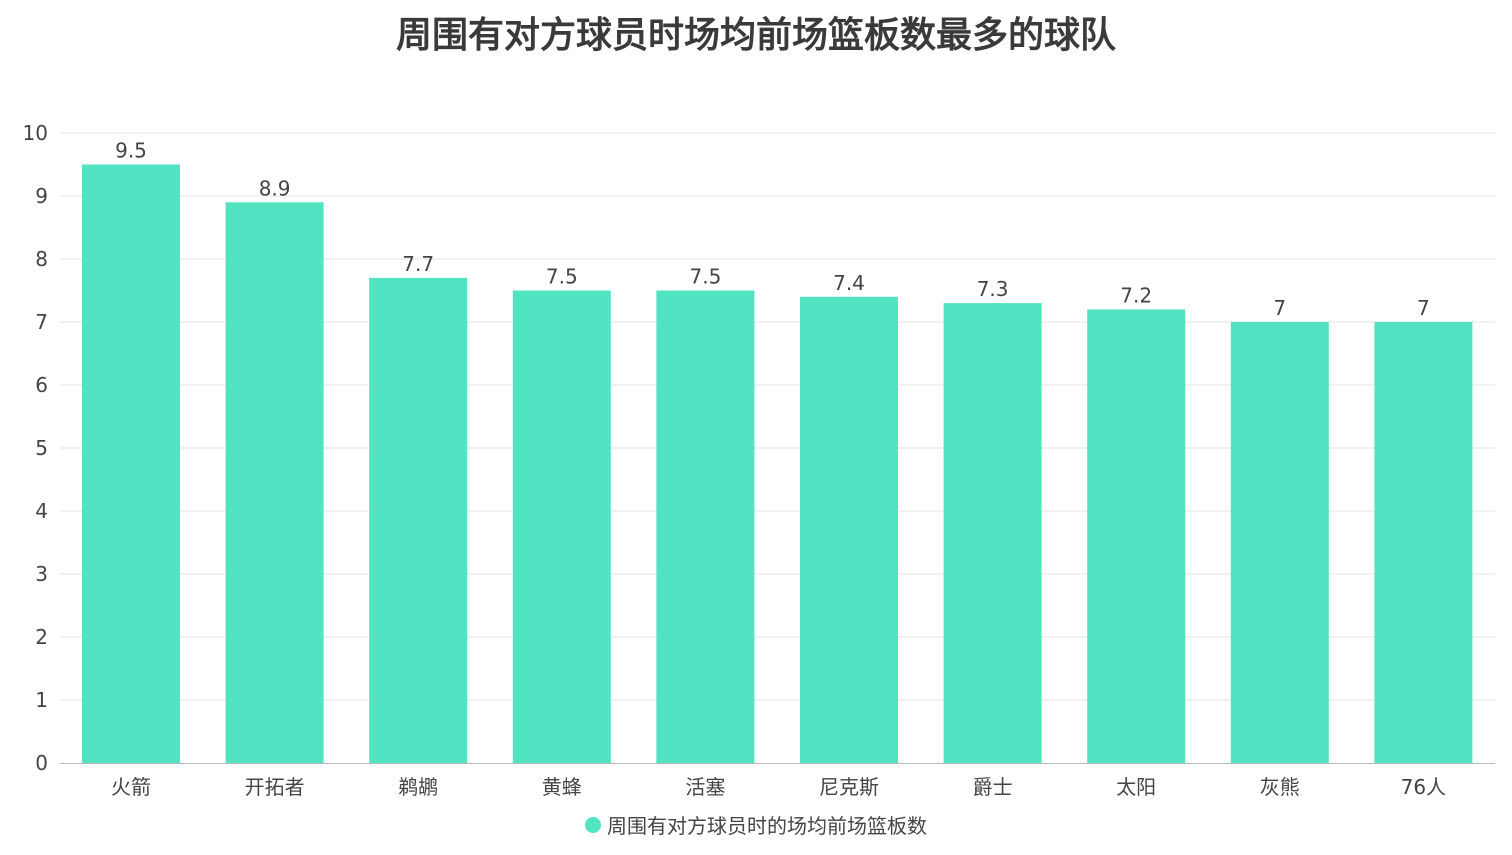 The image size is (1512, 855). Describe the element at coordinates (755, 35) in the screenshot. I see `chart-title: 周围有对方球员时场均前场篮板数最多的球队` at that location.